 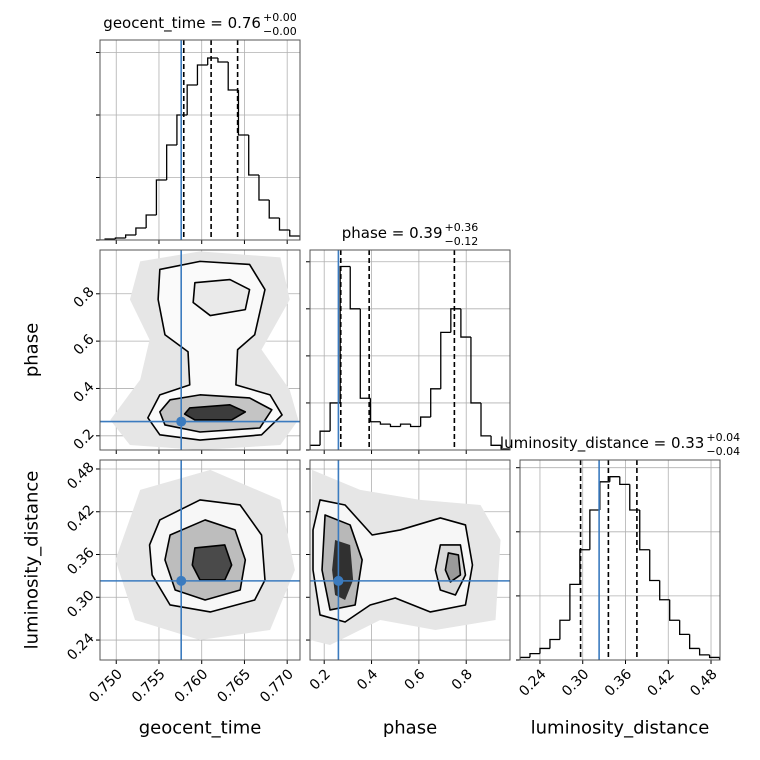 I want to click on y-tick-label: 0.24, so click(x=80, y=646).